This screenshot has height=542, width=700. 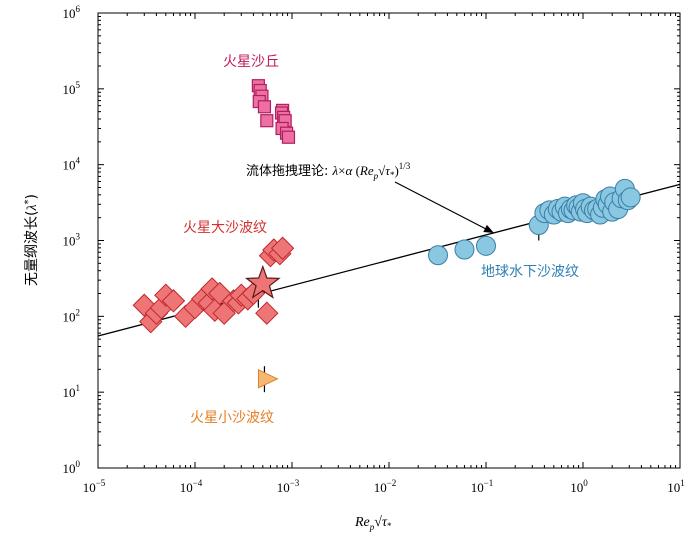 I want to click on x-tick-labels: 10⁻⁵ 10⁻⁴ 10⁻³ 10⁻² 10⁻¹ 10⁰ 10¹, so click(x=384, y=486).